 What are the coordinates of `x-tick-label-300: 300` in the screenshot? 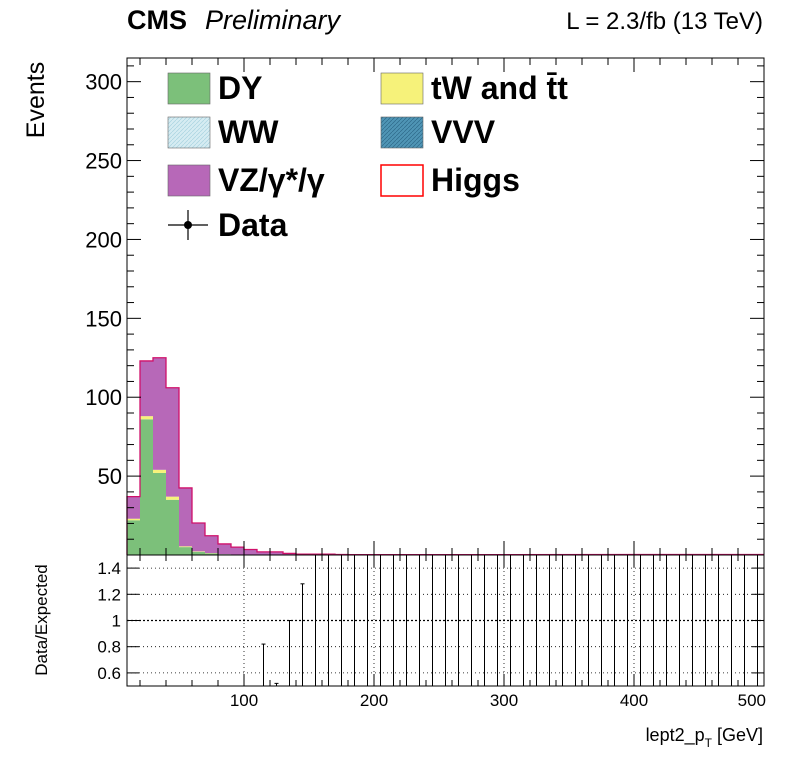 It's located at (504, 700).